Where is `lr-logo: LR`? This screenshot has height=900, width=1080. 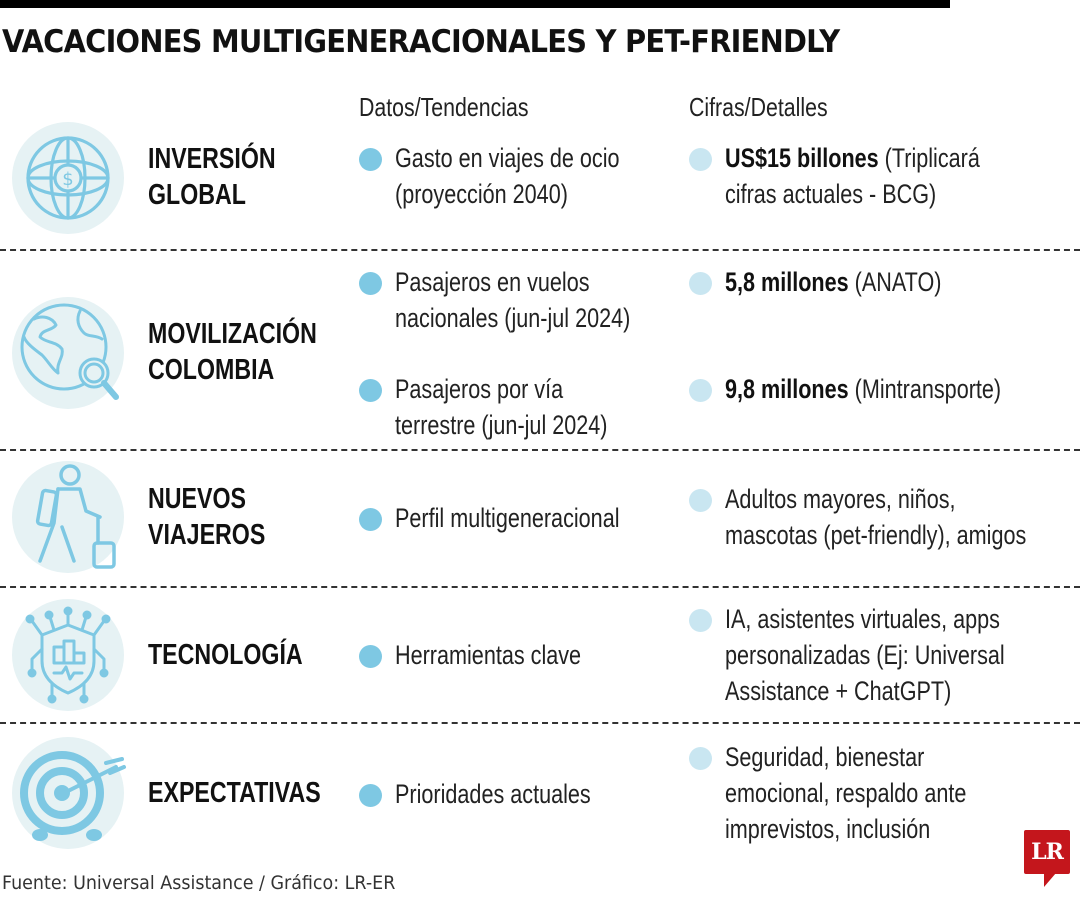 lr-logo: LR is located at coordinates (1047, 852).